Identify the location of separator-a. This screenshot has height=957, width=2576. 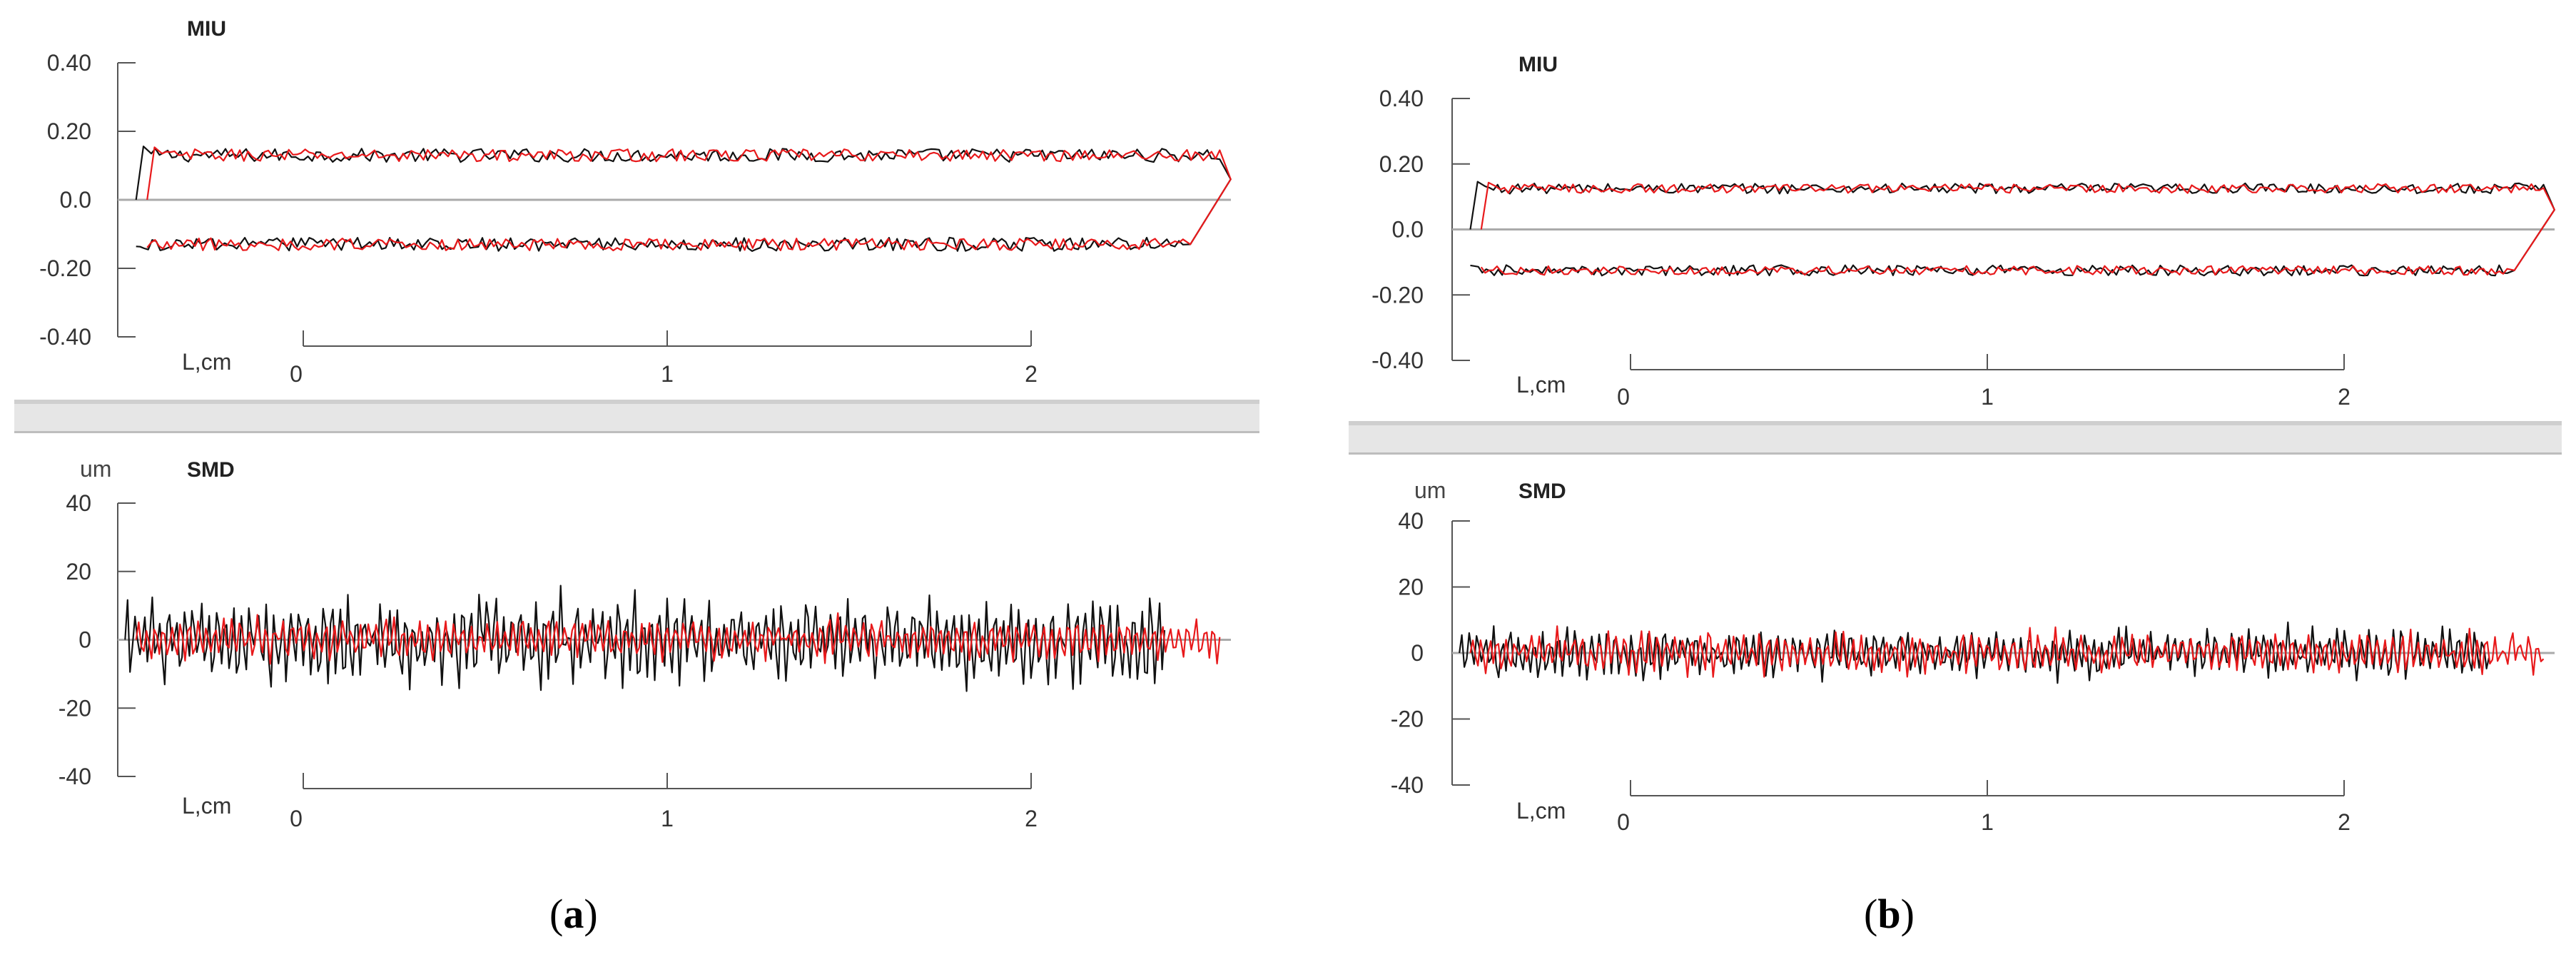
(636, 417).